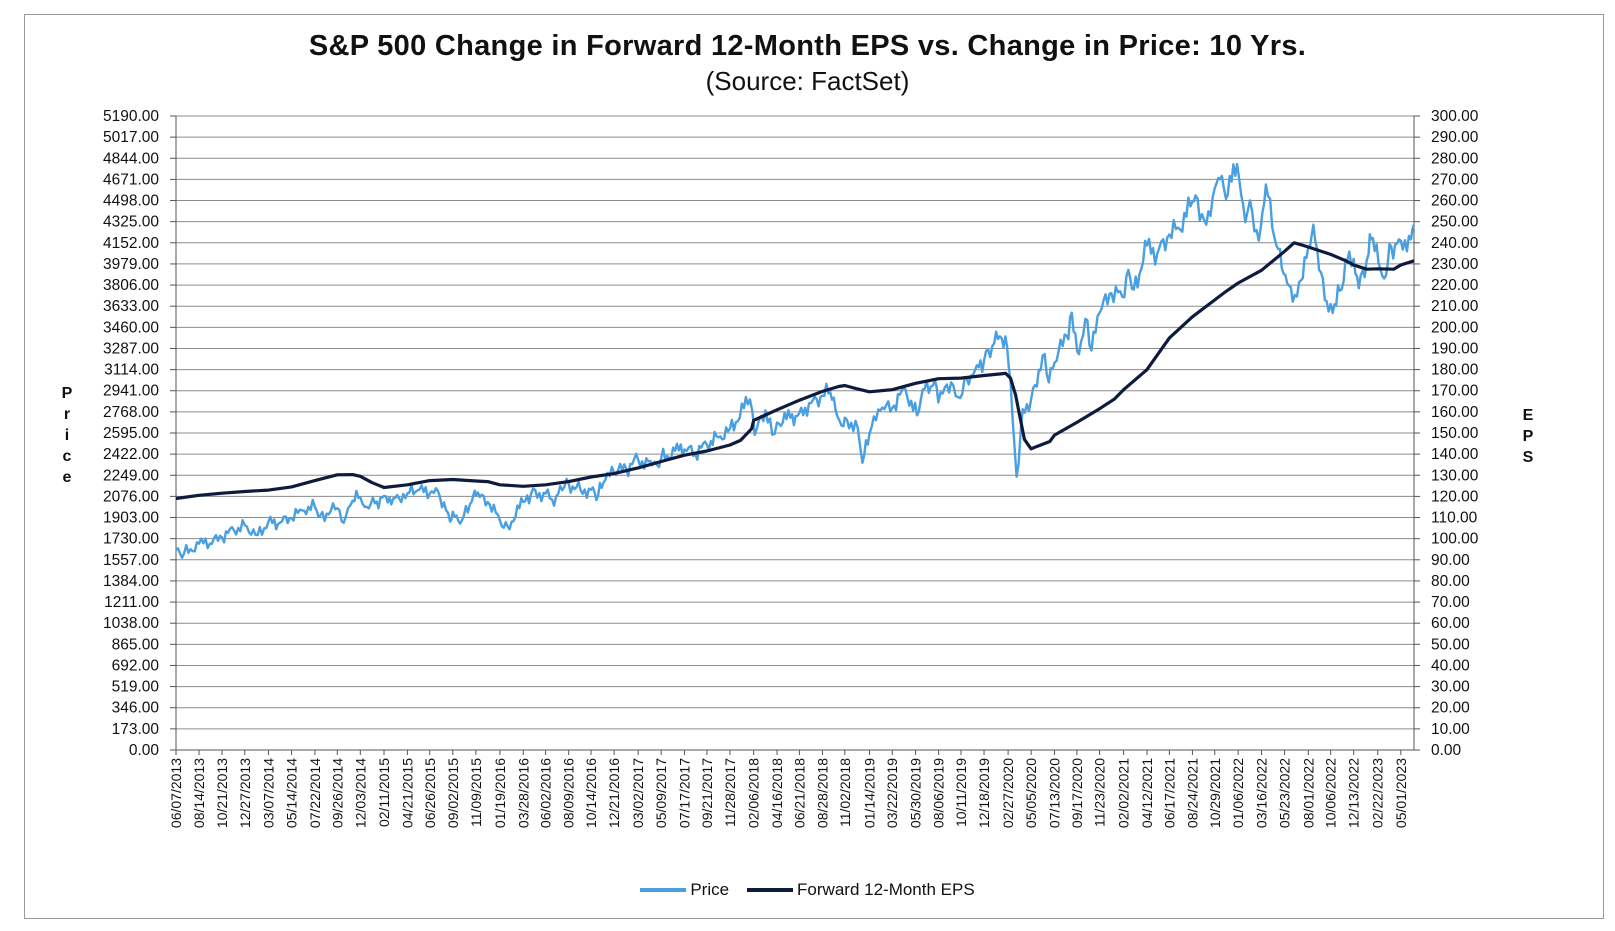 Image resolution: width=1615 pixels, height=931 pixels. Describe the element at coordinates (131, 222) in the screenshot. I see `y-left-tick-label: 4325.00` at that location.